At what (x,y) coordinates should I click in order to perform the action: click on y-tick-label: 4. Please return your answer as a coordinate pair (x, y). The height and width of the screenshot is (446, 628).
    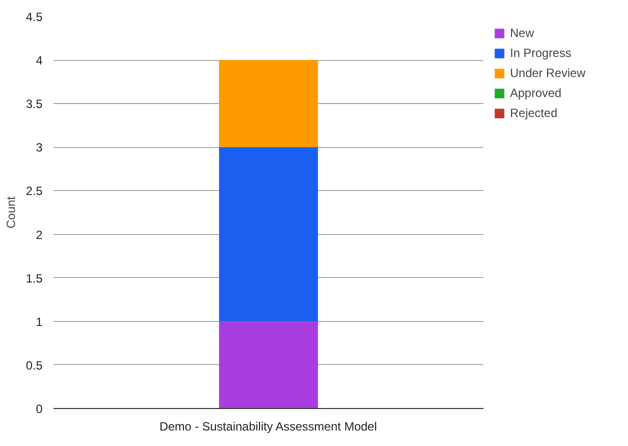
    Looking at the image, I should click on (39, 61).